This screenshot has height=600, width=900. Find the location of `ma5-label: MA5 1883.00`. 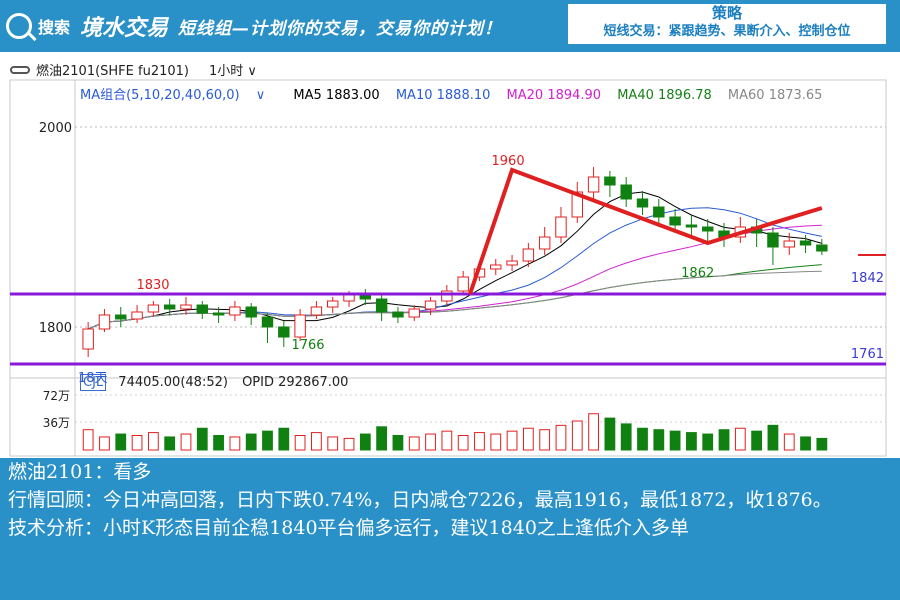

ma5-label: MA5 1883.00 is located at coordinates (336, 95).